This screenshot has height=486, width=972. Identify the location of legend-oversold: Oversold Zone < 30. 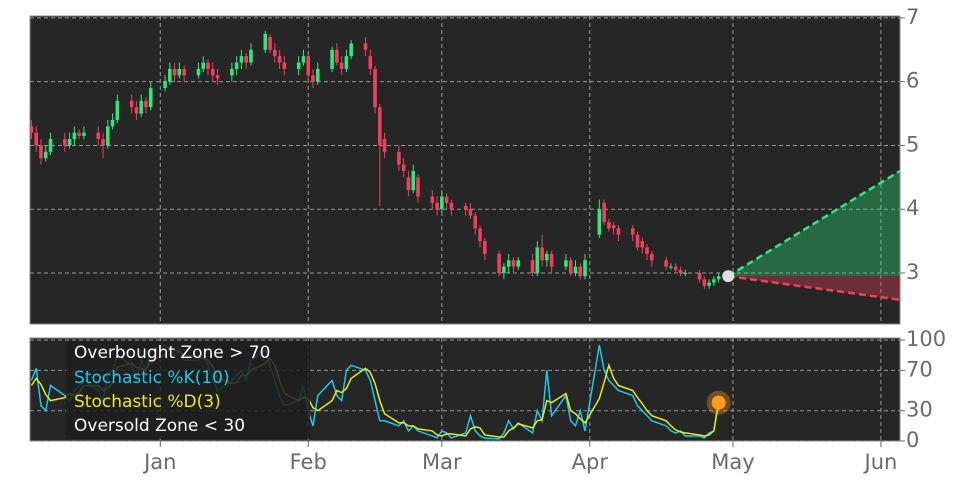
(159, 426).